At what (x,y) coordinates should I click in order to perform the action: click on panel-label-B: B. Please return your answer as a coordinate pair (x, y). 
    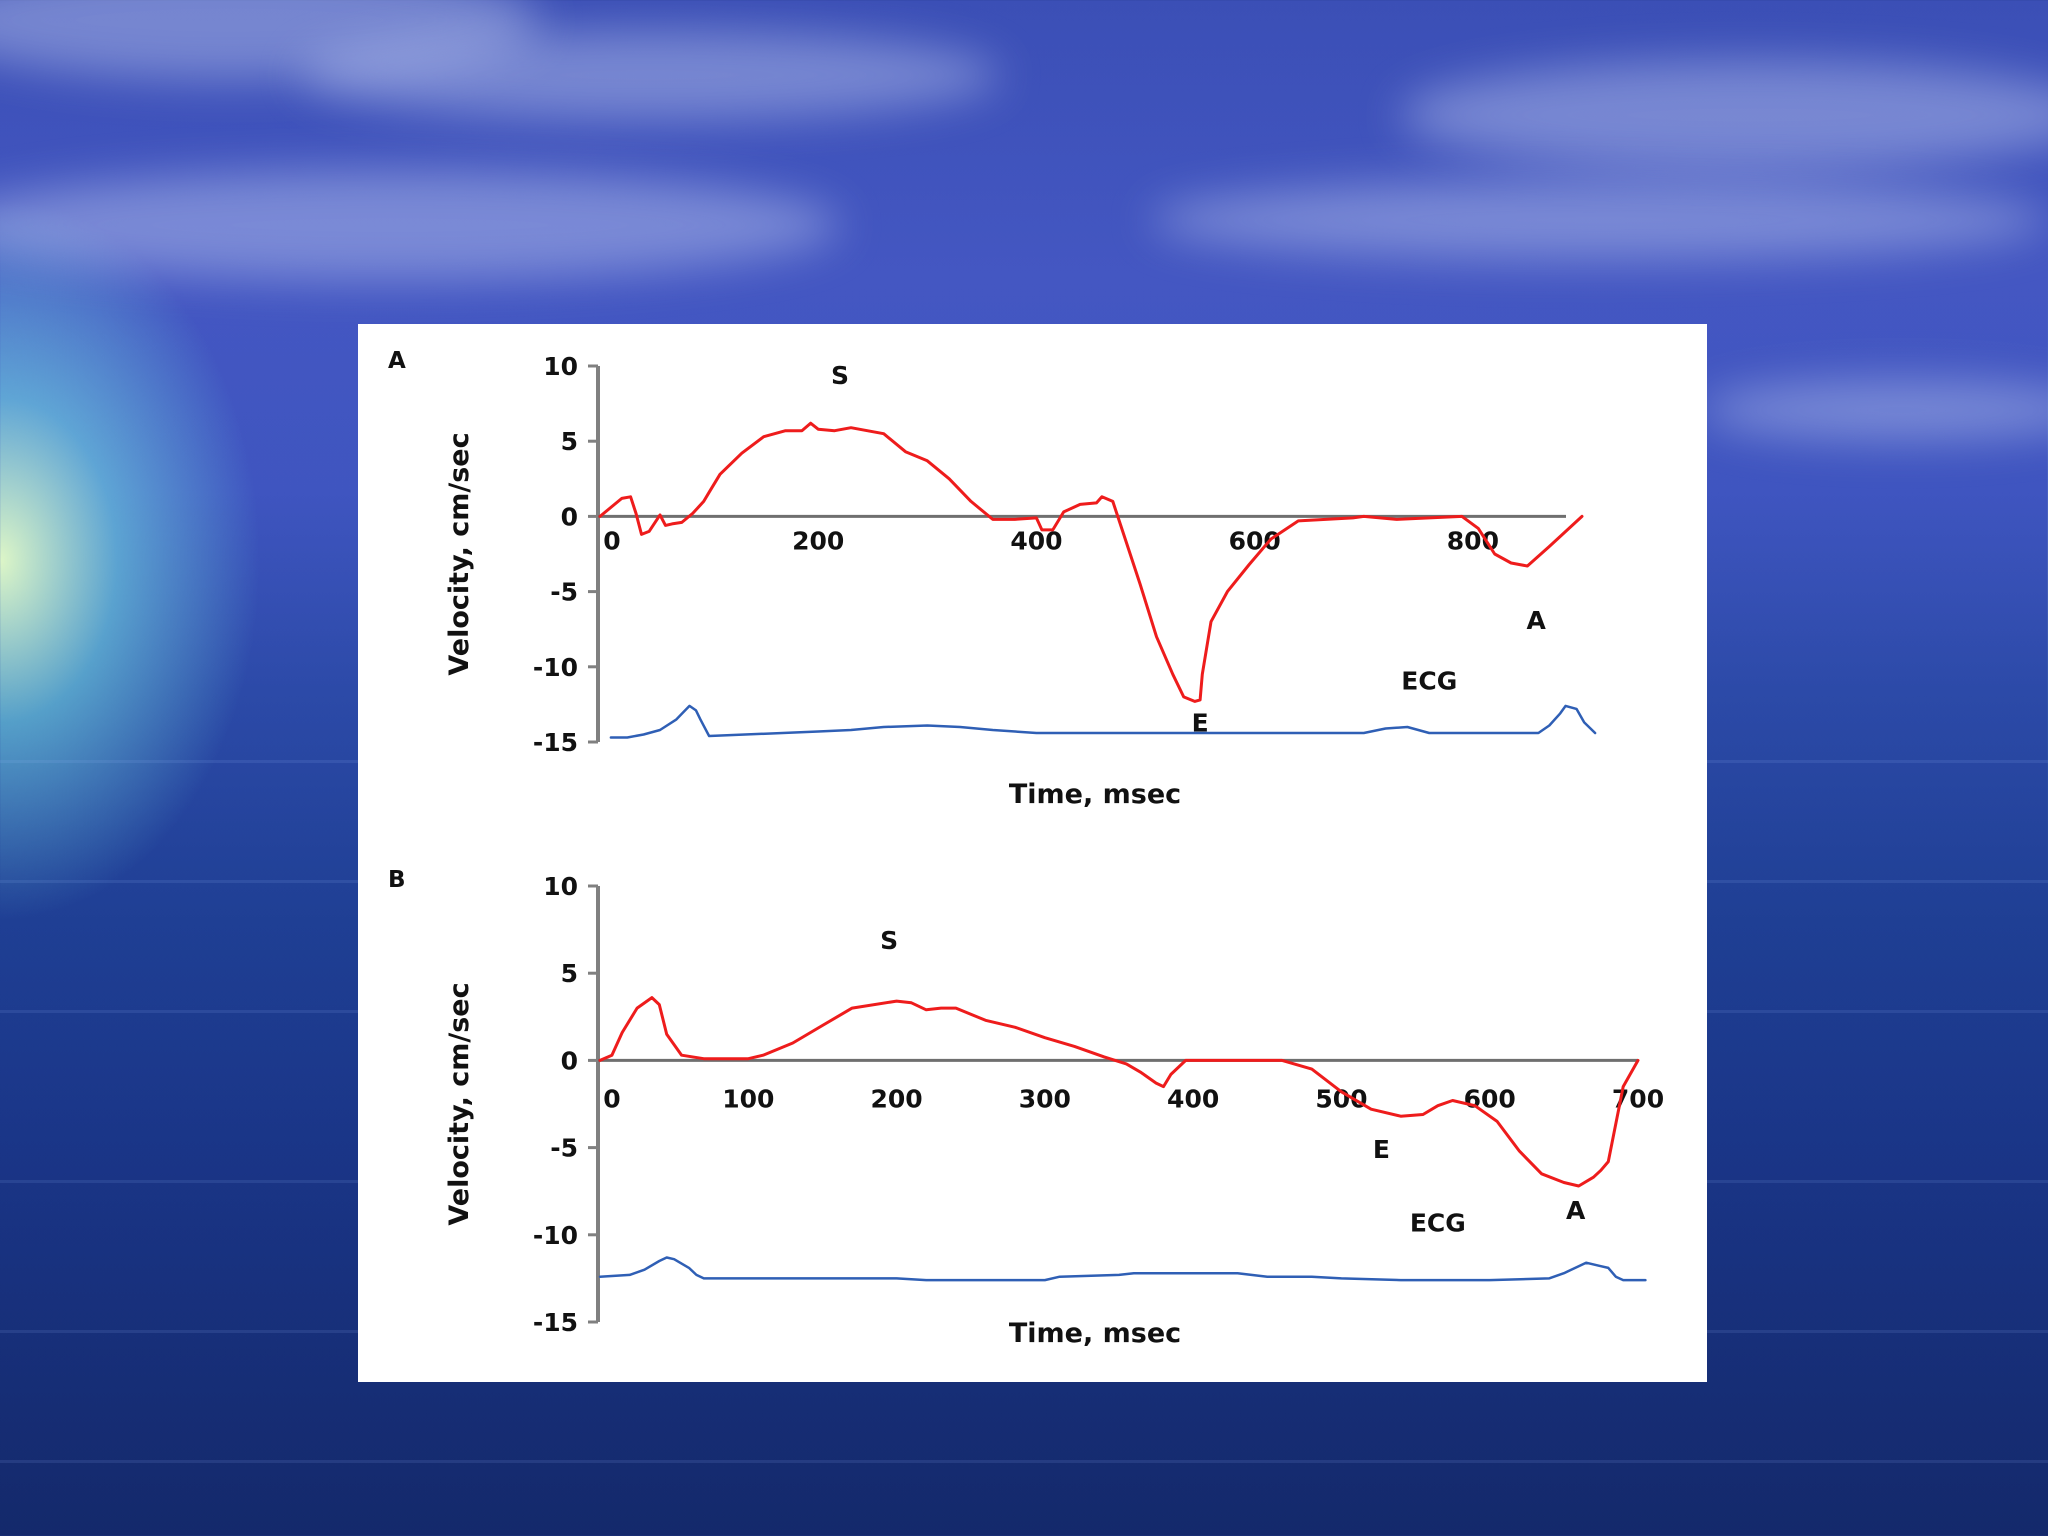
    Looking at the image, I should click on (397, 880).